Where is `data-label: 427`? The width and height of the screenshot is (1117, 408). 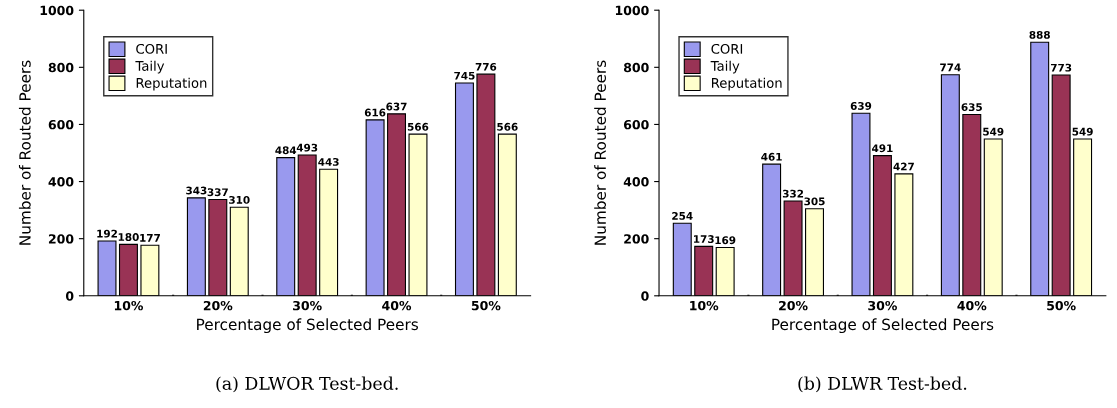
data-label: 427 is located at coordinates (903, 166).